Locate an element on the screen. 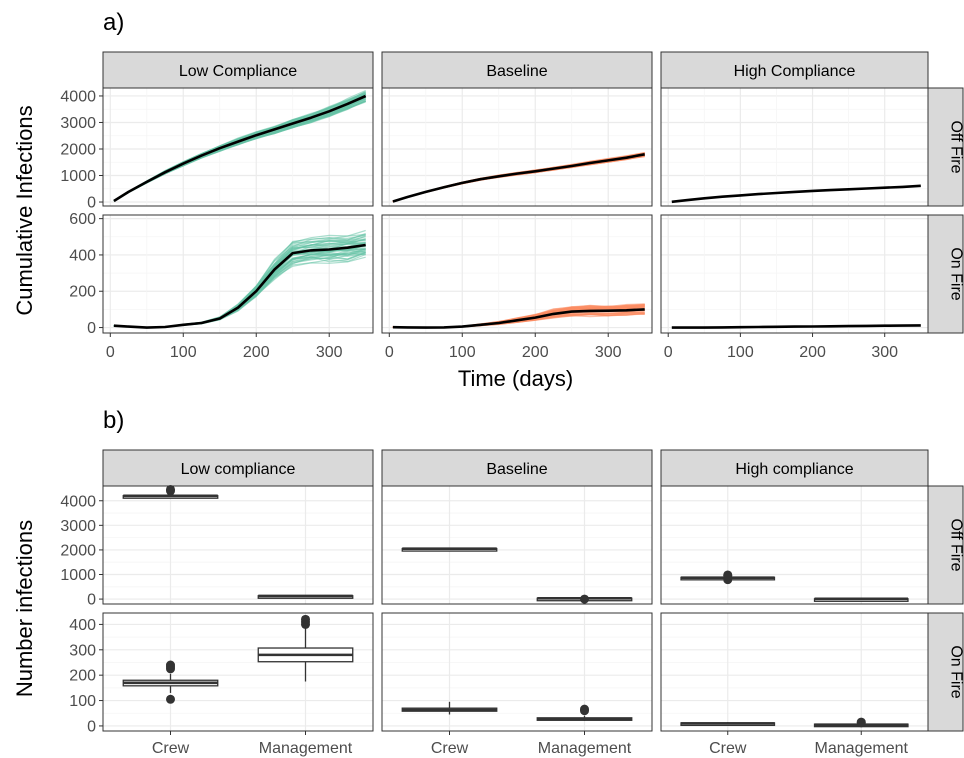  facet-strip-label: High compliance is located at coordinates (794, 469).